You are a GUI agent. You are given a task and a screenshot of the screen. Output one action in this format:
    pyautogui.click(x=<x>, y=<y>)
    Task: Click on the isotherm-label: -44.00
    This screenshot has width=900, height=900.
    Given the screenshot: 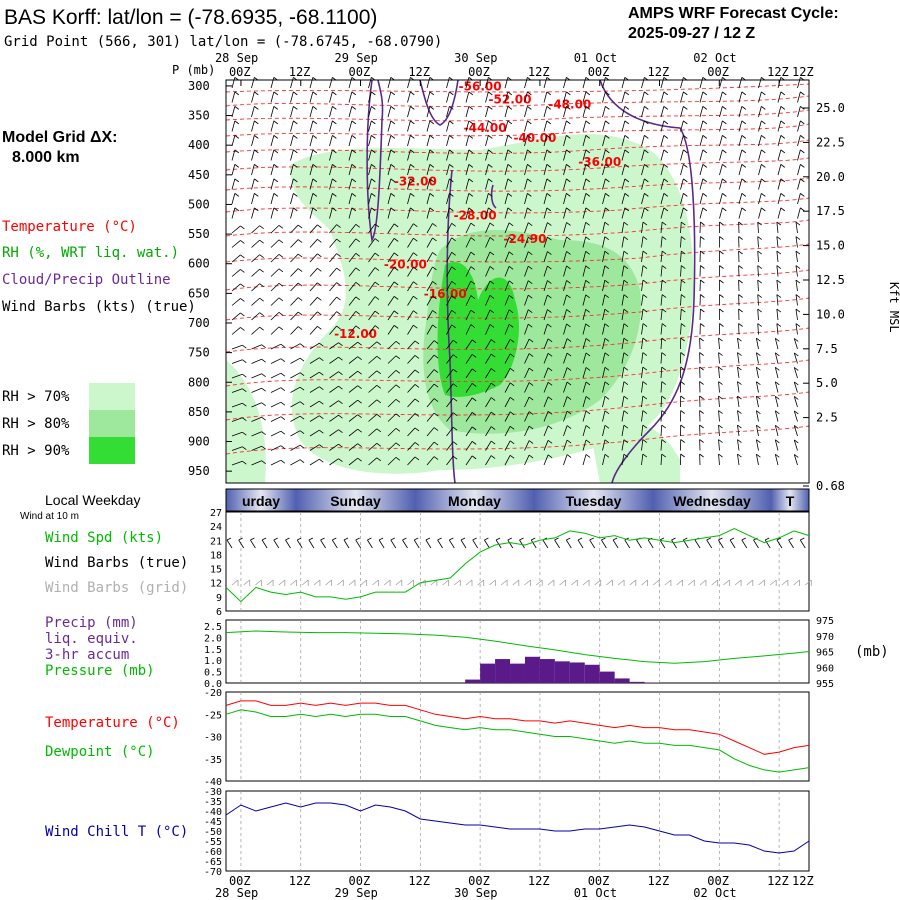 What is the action you would take?
    pyautogui.click(x=485, y=128)
    